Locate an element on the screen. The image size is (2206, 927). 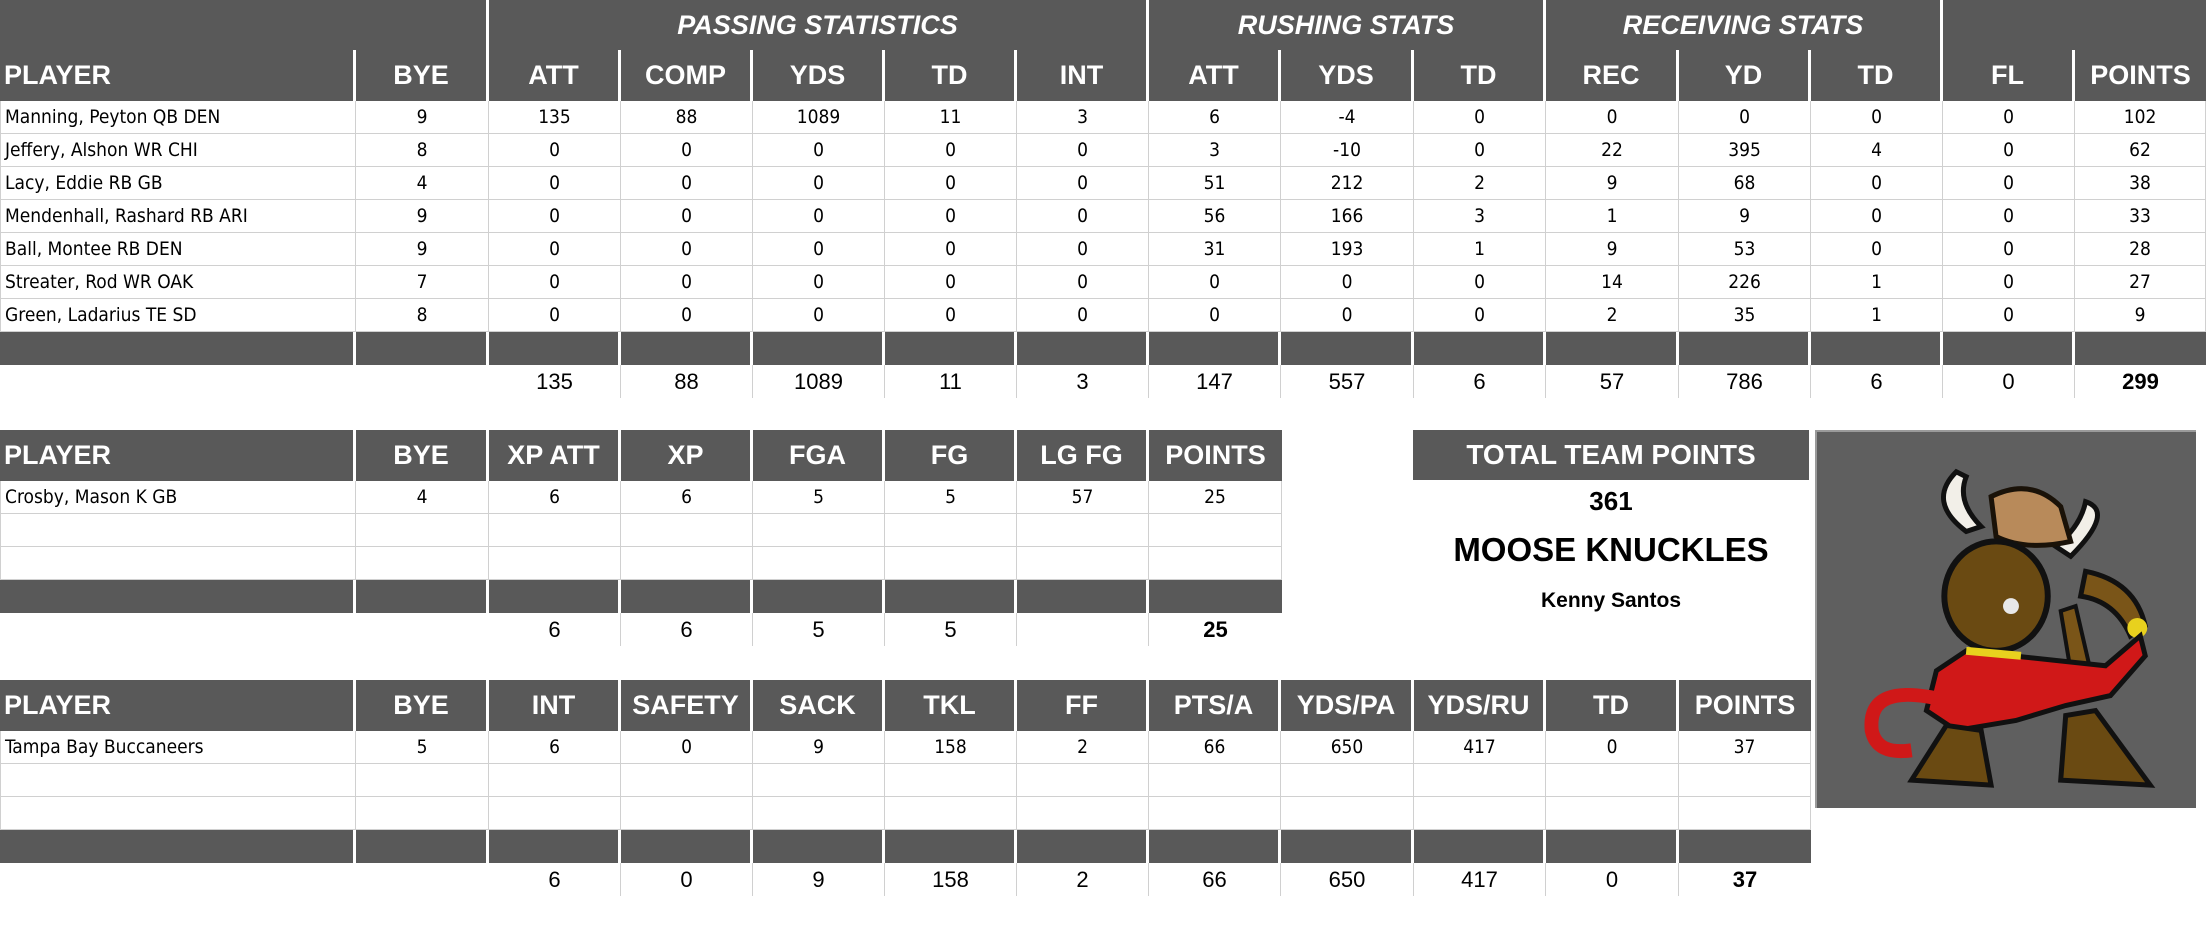
player-name-cell: Jeffery, Alshon WR CHI is located at coordinates (178, 150).